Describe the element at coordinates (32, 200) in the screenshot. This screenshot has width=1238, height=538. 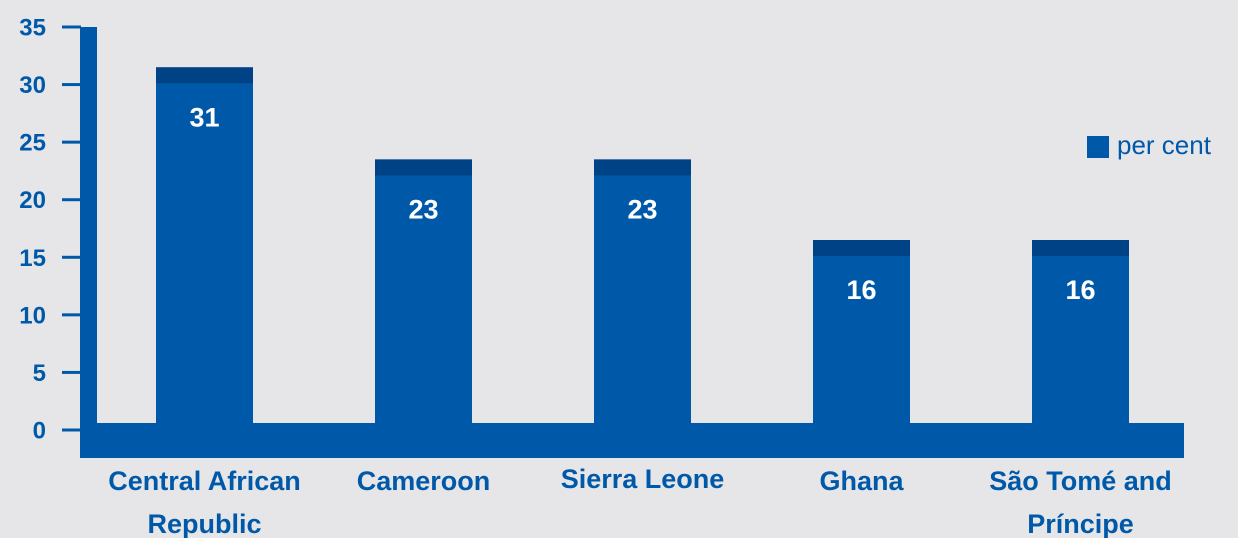
I see `y-tick-label: 20` at that location.